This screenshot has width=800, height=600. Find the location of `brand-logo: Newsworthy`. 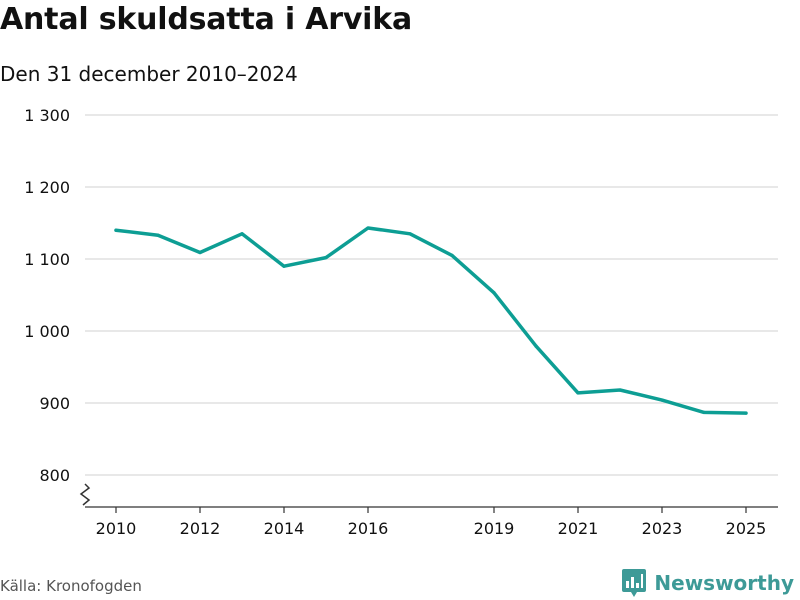

brand-logo: Newsworthy is located at coordinates (707, 583).